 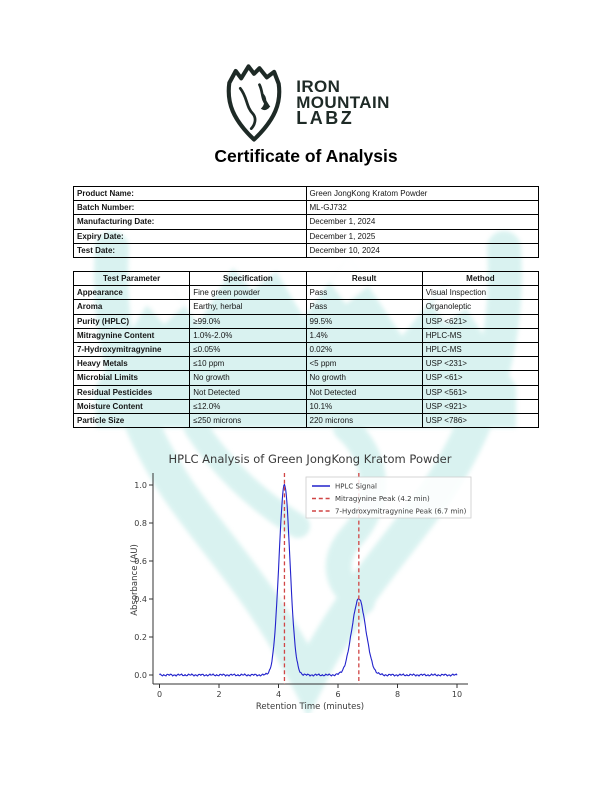 I want to click on logo-line-labz: LABZ, so click(x=325, y=118).